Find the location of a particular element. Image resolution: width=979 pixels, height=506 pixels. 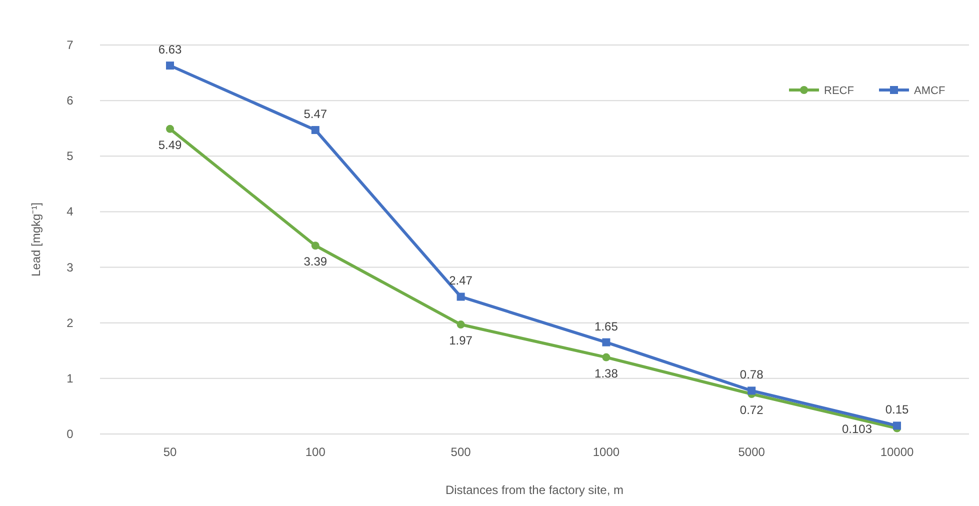

y-tick-label: 4 is located at coordinates (70, 211).